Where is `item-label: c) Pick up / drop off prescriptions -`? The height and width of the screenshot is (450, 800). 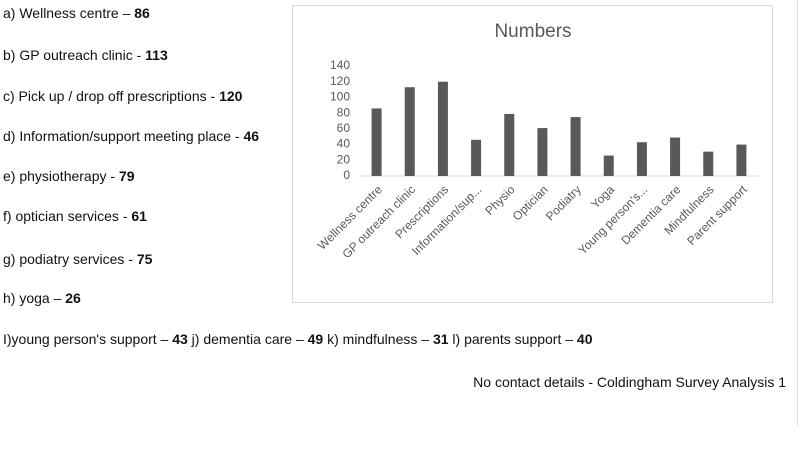
item-label: c) Pick up / drop off prescriptions - is located at coordinates (111, 96).